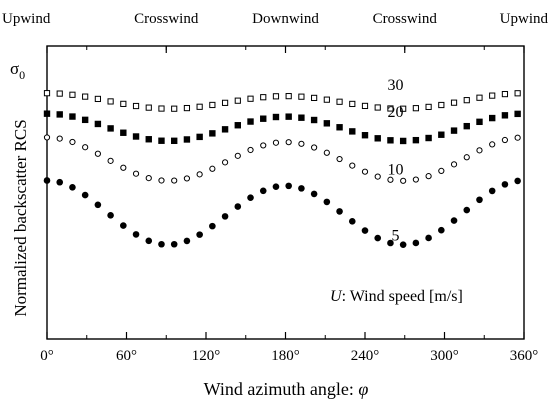 This screenshot has height=415, width=550. What do you see at coordinates (285, 356) in the screenshot?
I see `x-tick-label: 180°` at bounding box center [285, 356].